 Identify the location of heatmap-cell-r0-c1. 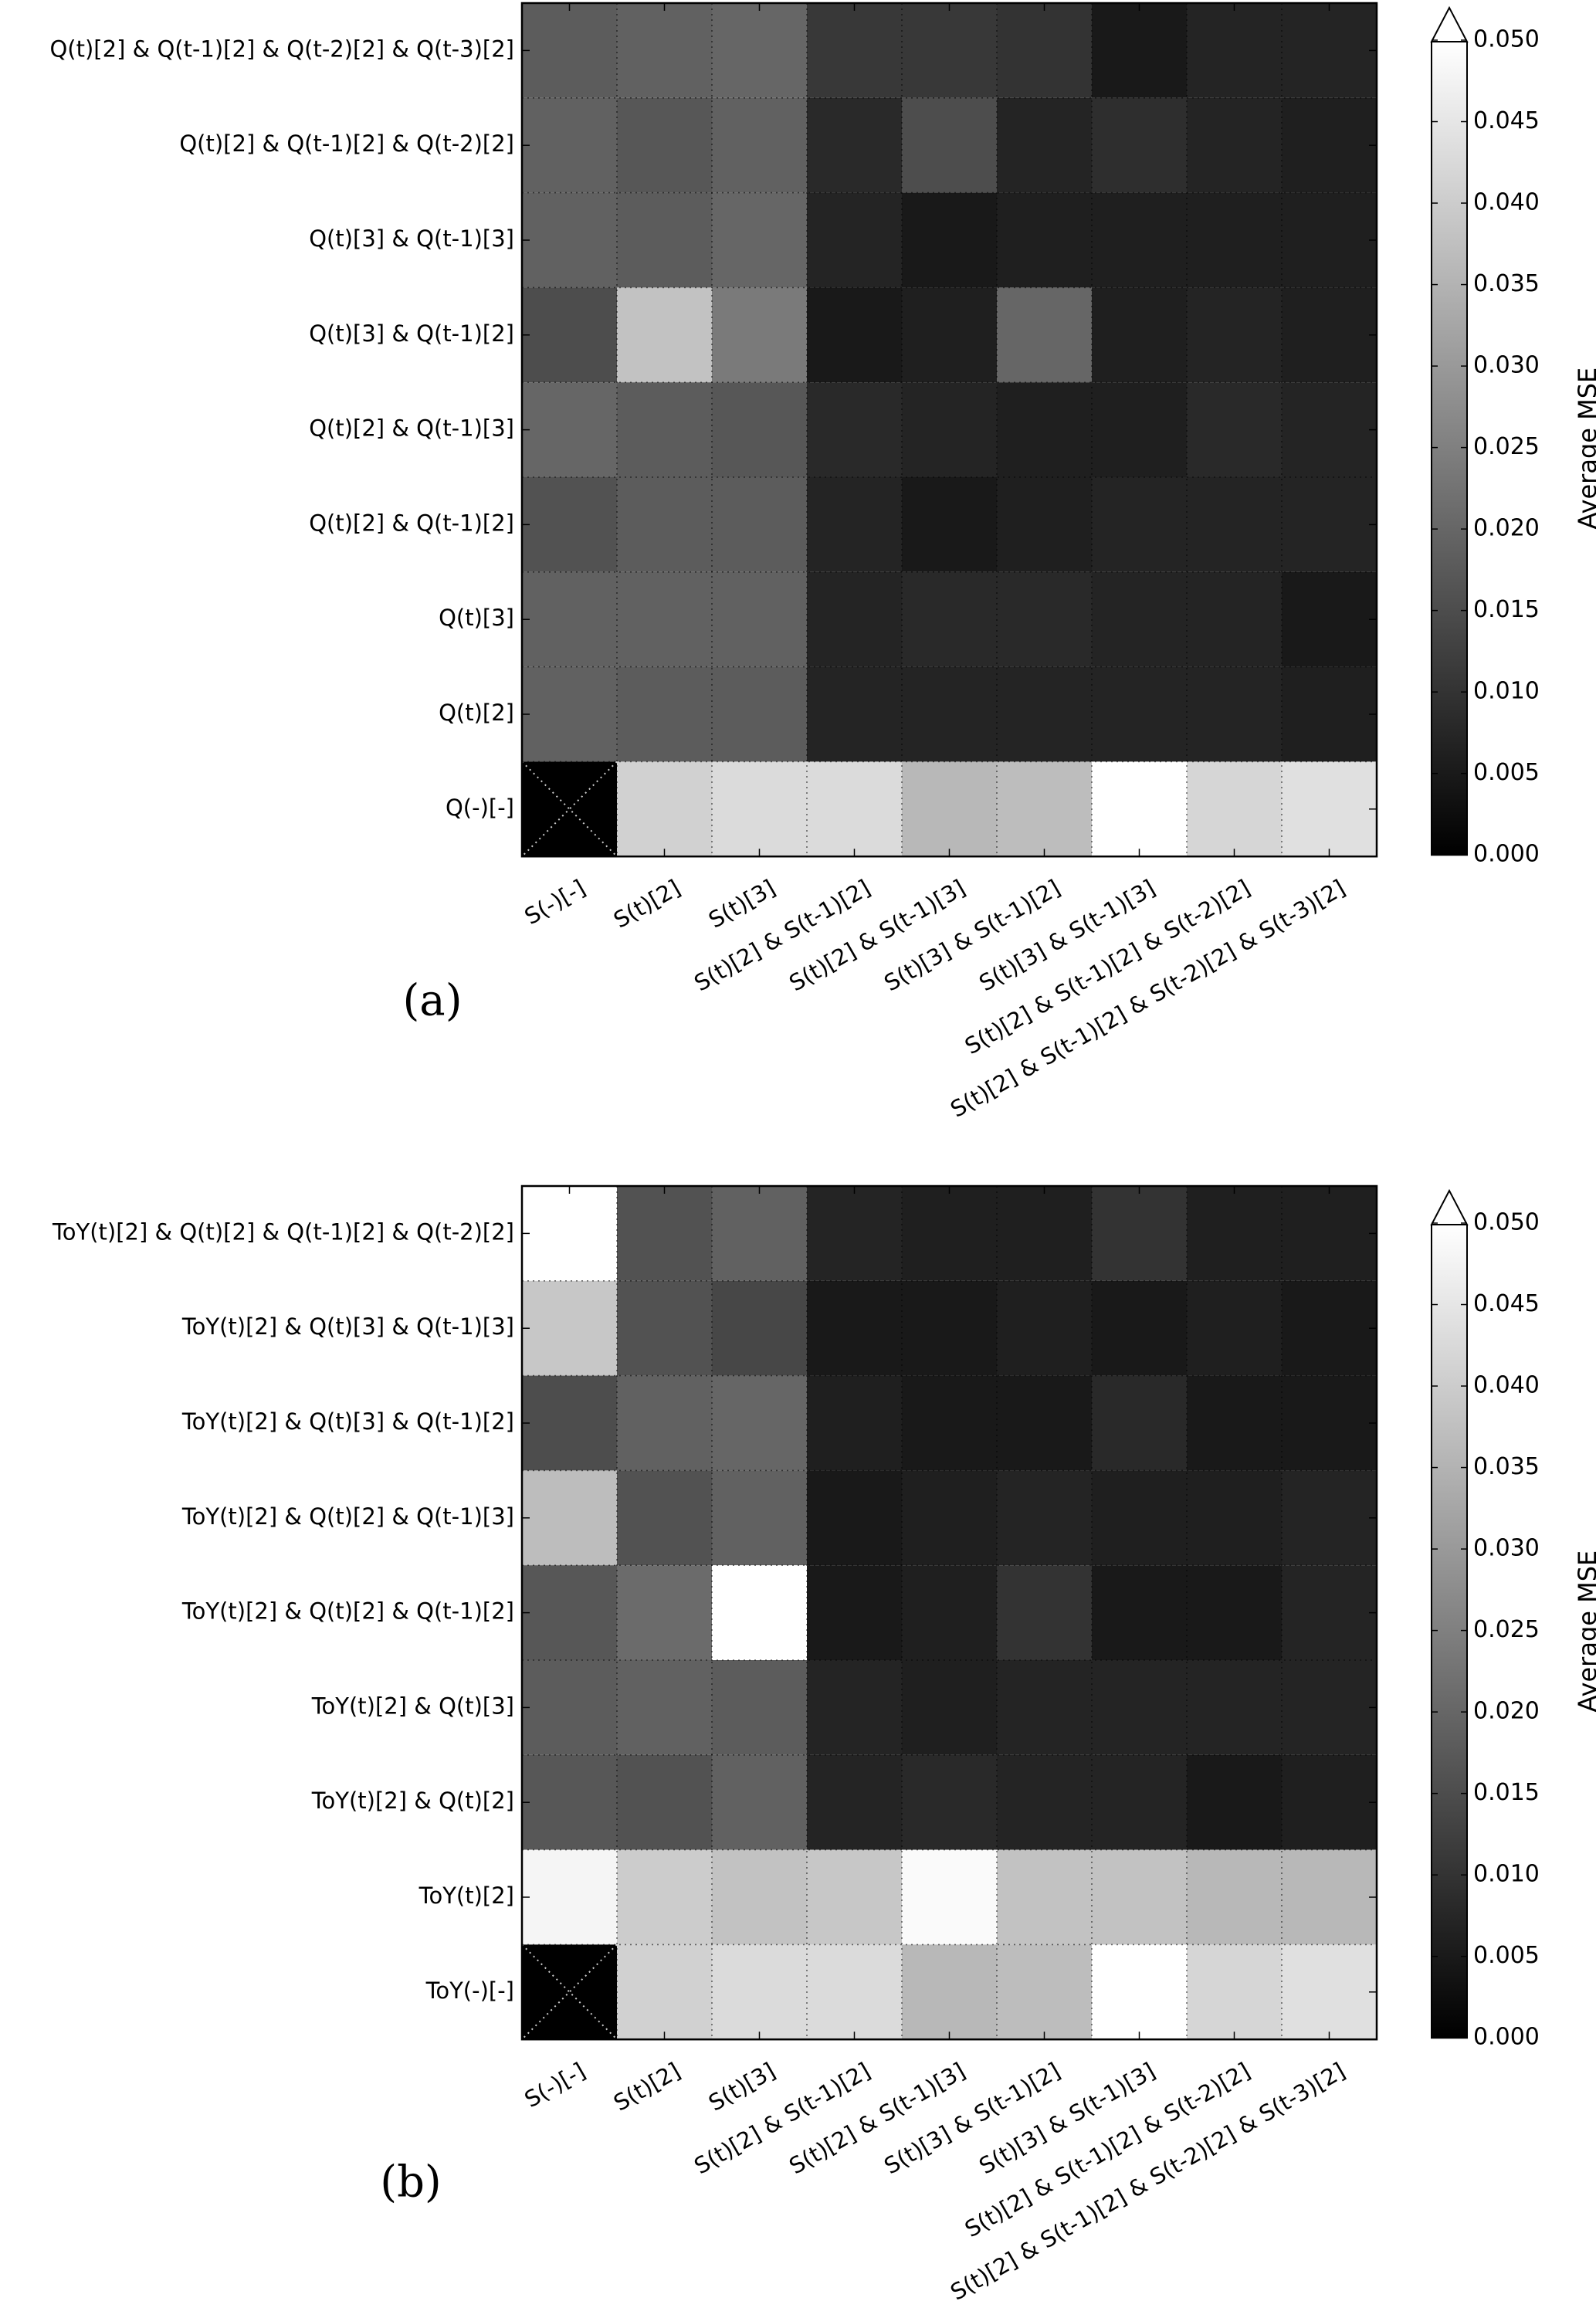
(664, 1234).